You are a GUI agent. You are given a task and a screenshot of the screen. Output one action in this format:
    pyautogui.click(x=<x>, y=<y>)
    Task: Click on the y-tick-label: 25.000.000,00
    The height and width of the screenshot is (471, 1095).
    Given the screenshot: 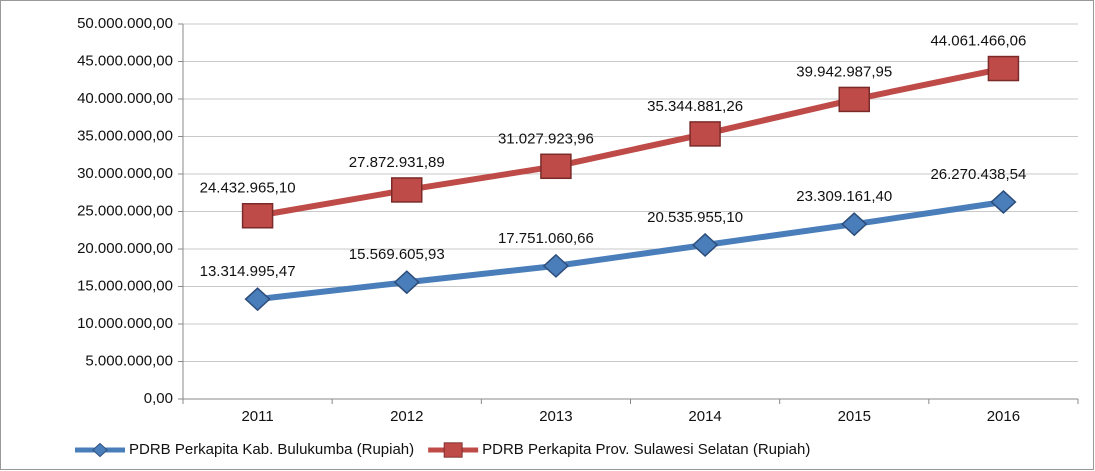 What is the action you would take?
    pyautogui.click(x=125, y=210)
    